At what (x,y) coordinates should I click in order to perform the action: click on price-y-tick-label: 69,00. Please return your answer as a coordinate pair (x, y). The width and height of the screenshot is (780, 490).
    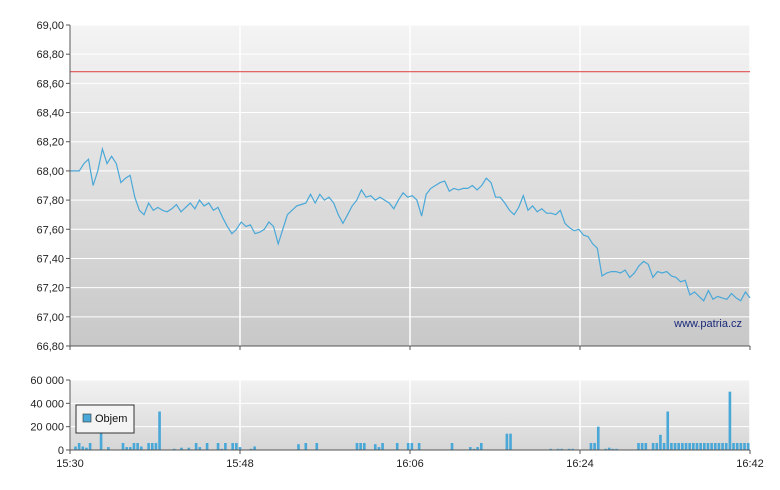
    Looking at the image, I should click on (50, 26).